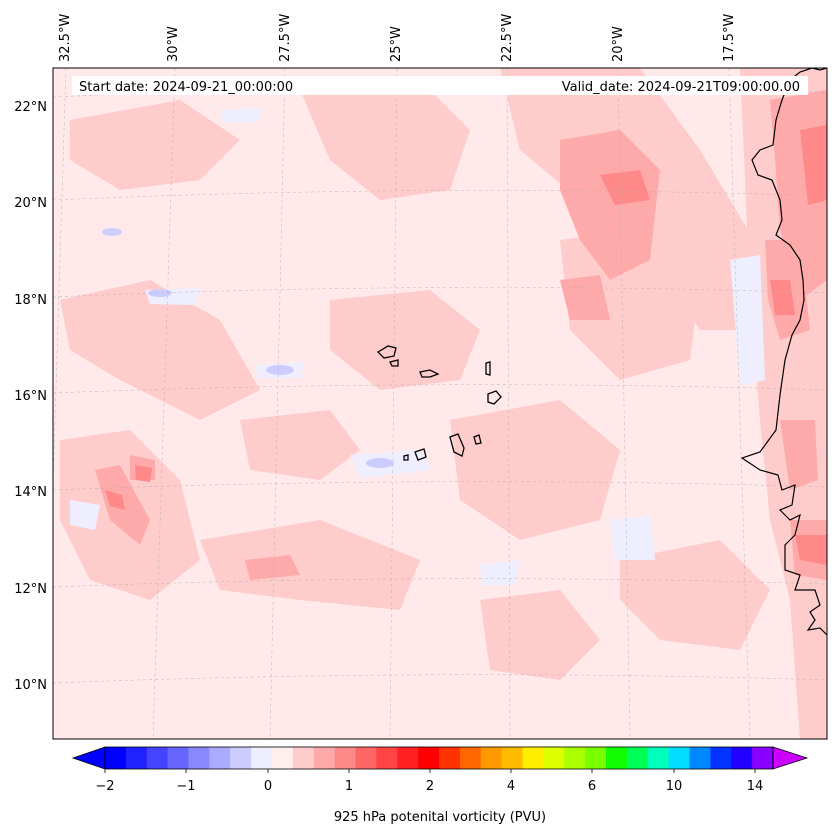  What do you see at coordinates (511, 786) in the screenshot?
I see `colorbar-tick-label: 4` at bounding box center [511, 786].